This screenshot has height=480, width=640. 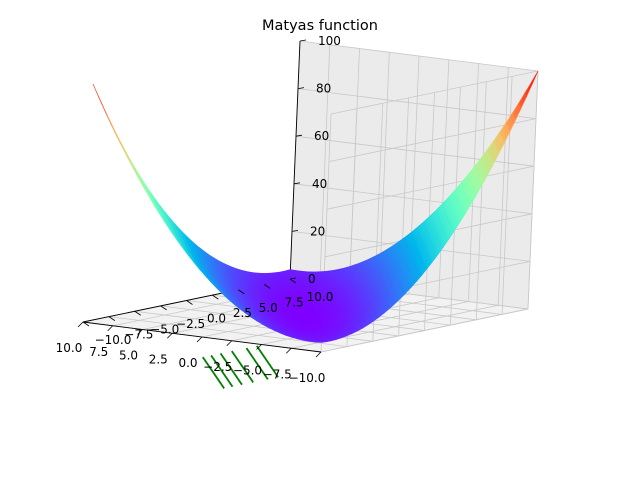 I want to click on y-tick-label: 10.0, so click(x=320, y=297).